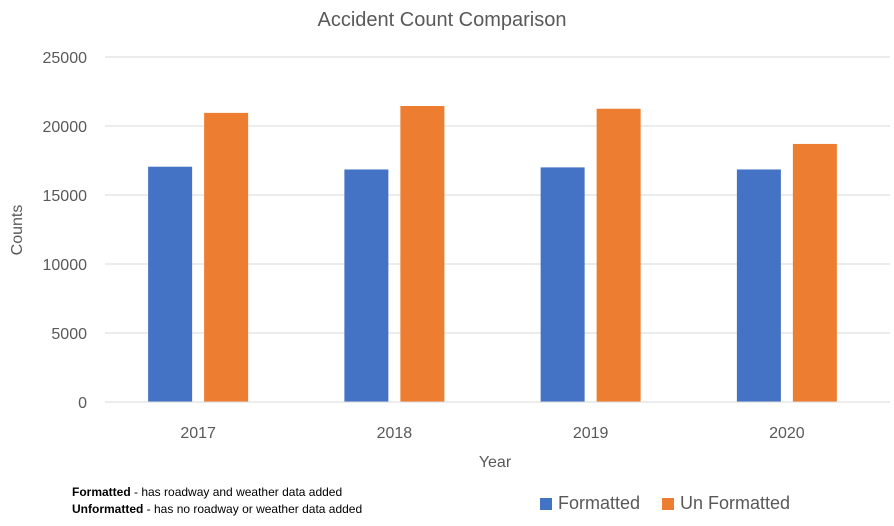  Describe the element at coordinates (668, 503) in the screenshot. I see `legend-swatch-unformatted` at that location.